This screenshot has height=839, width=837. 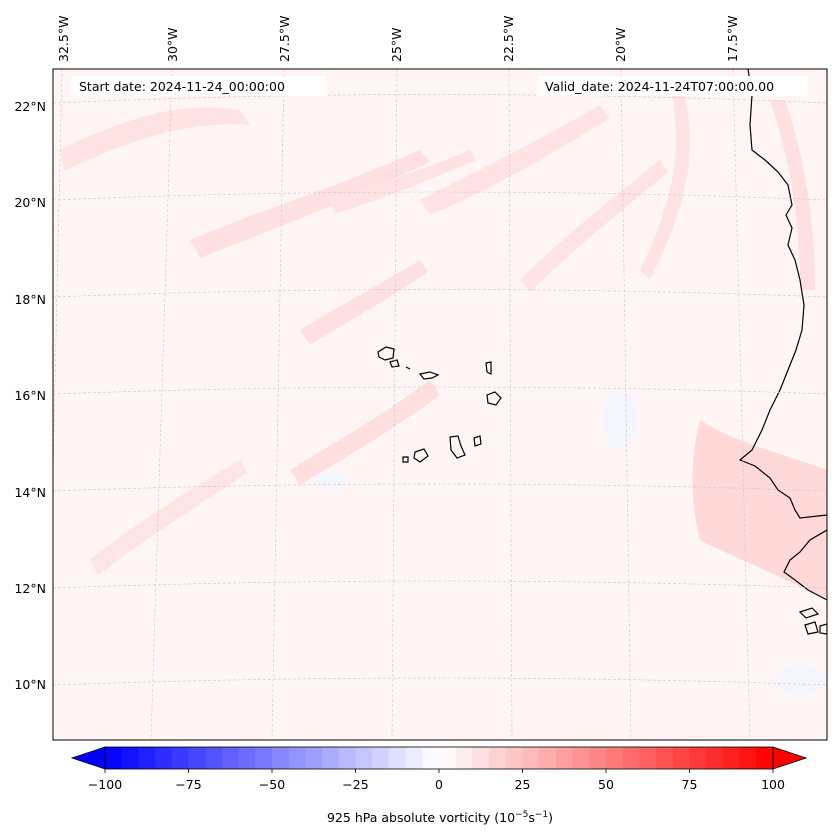 What do you see at coordinates (659, 86) in the screenshot?
I see `valid-date-label: Valid_date: 2024-11-24T07:00:00.00` at bounding box center [659, 86].